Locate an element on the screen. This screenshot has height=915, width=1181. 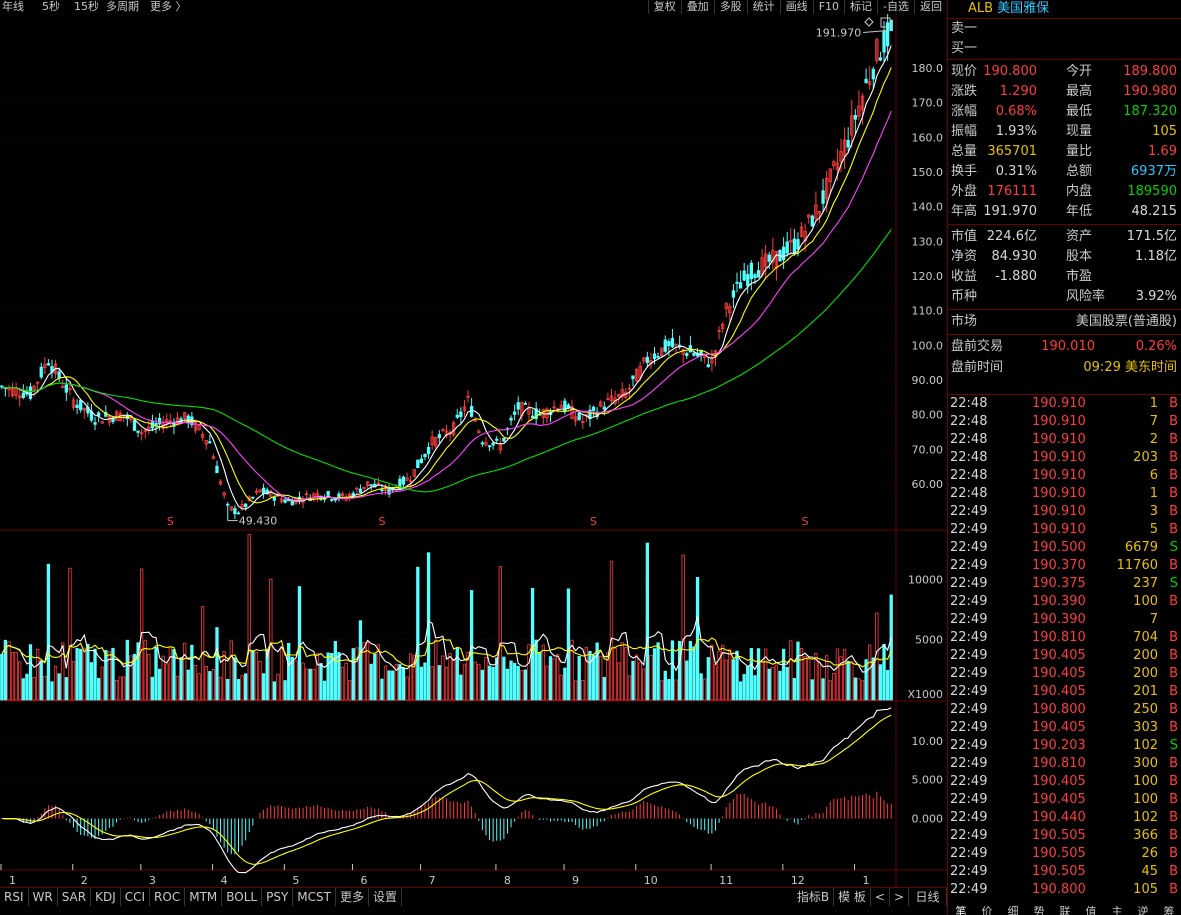
indicator-boll: BOLL is located at coordinates (242, 897).